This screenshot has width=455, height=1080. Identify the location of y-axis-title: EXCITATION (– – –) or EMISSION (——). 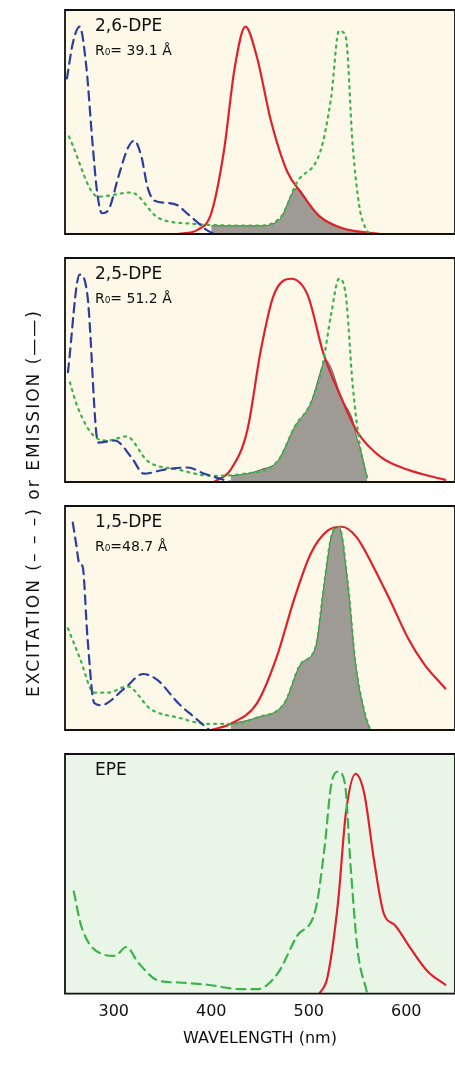
(33, 503).